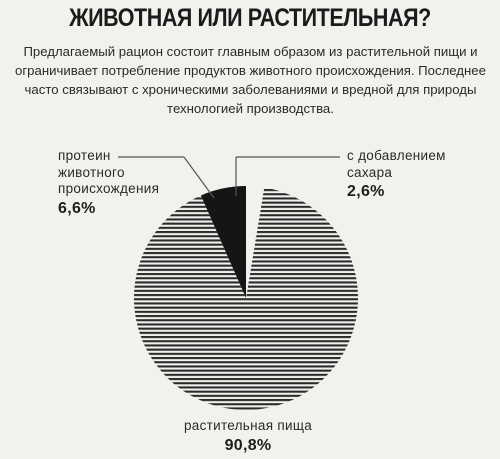 Image resolution: width=500 pixels, height=459 pixels. What do you see at coordinates (250, 18) in the screenshot?
I see `page-title: ЖИВОТНАЯ ИЛИ РАСТИТЕЛЬНАЯ?` at bounding box center [250, 18].